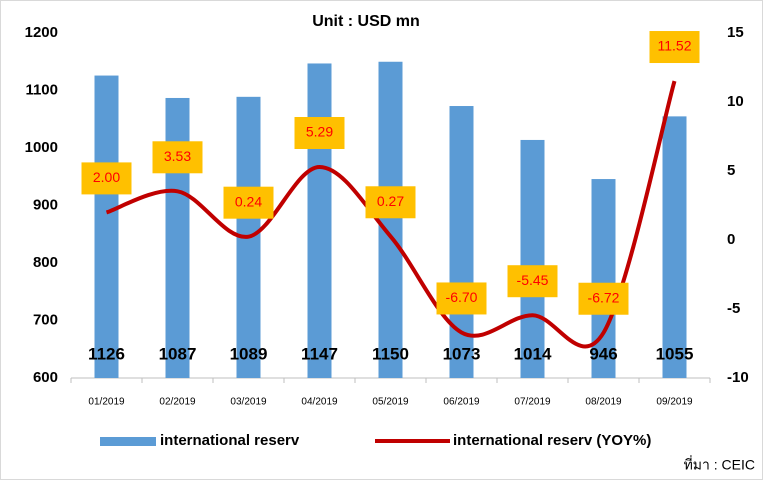 The height and width of the screenshot is (480, 763). Describe the element at coordinates (319, 402) in the screenshot. I see `x-tick-label: 04/2019` at that location.